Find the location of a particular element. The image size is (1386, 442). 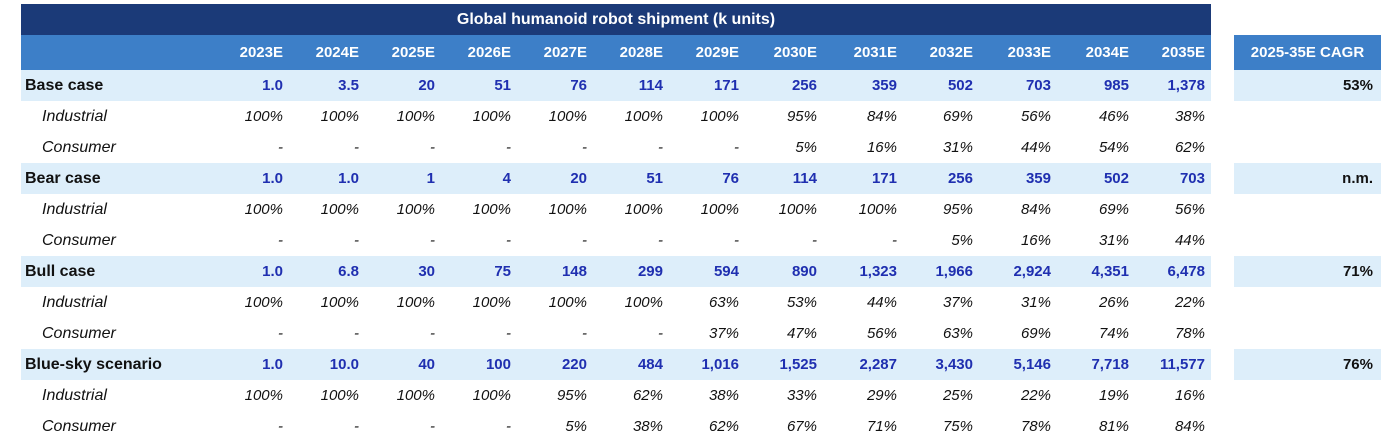

table-cell: 75 is located at coordinates (502, 271).